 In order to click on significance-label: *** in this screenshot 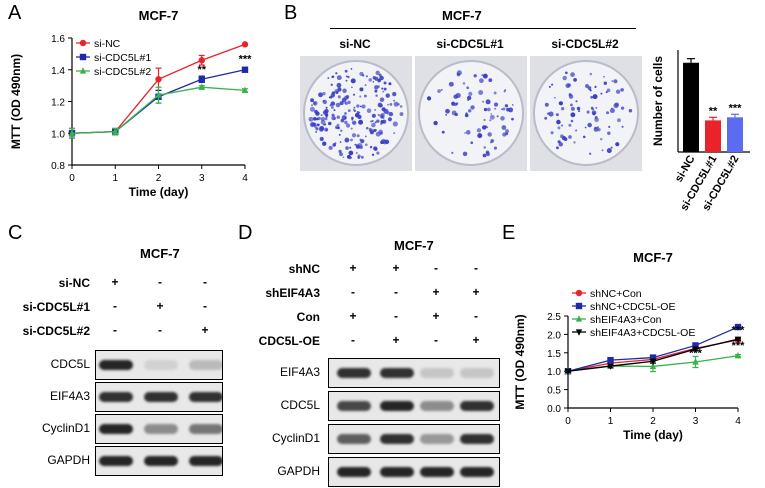, I will do `click(736, 108)`.